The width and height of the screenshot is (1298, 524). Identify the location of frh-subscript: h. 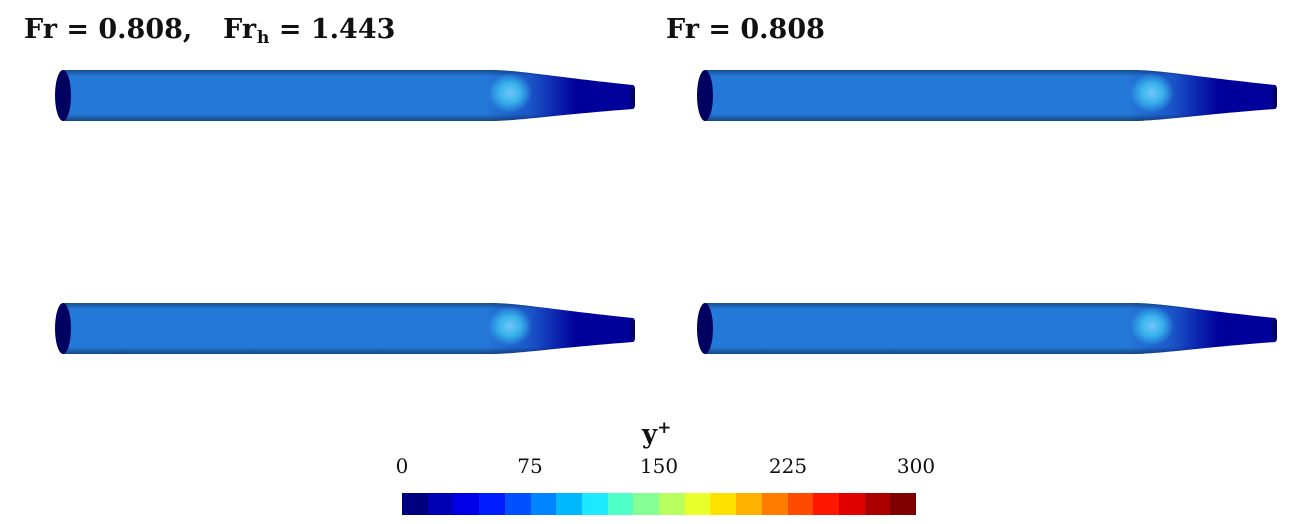
(263, 38).